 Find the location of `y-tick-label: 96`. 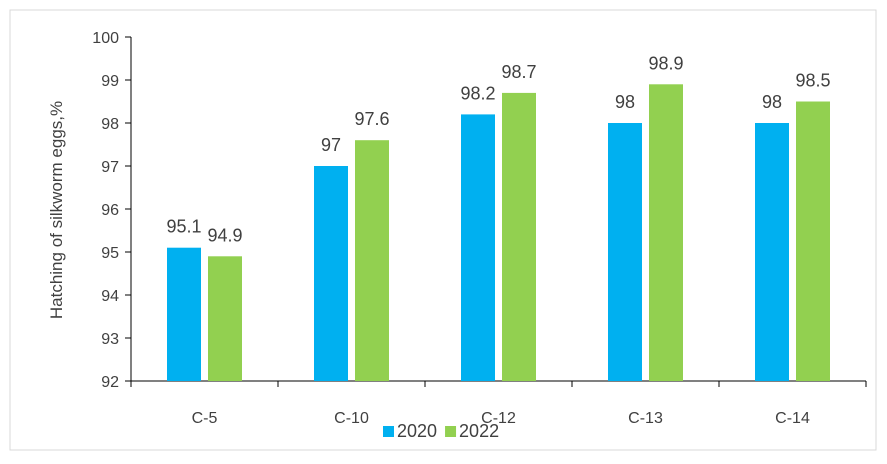

y-tick-label: 96 is located at coordinates (110, 210).